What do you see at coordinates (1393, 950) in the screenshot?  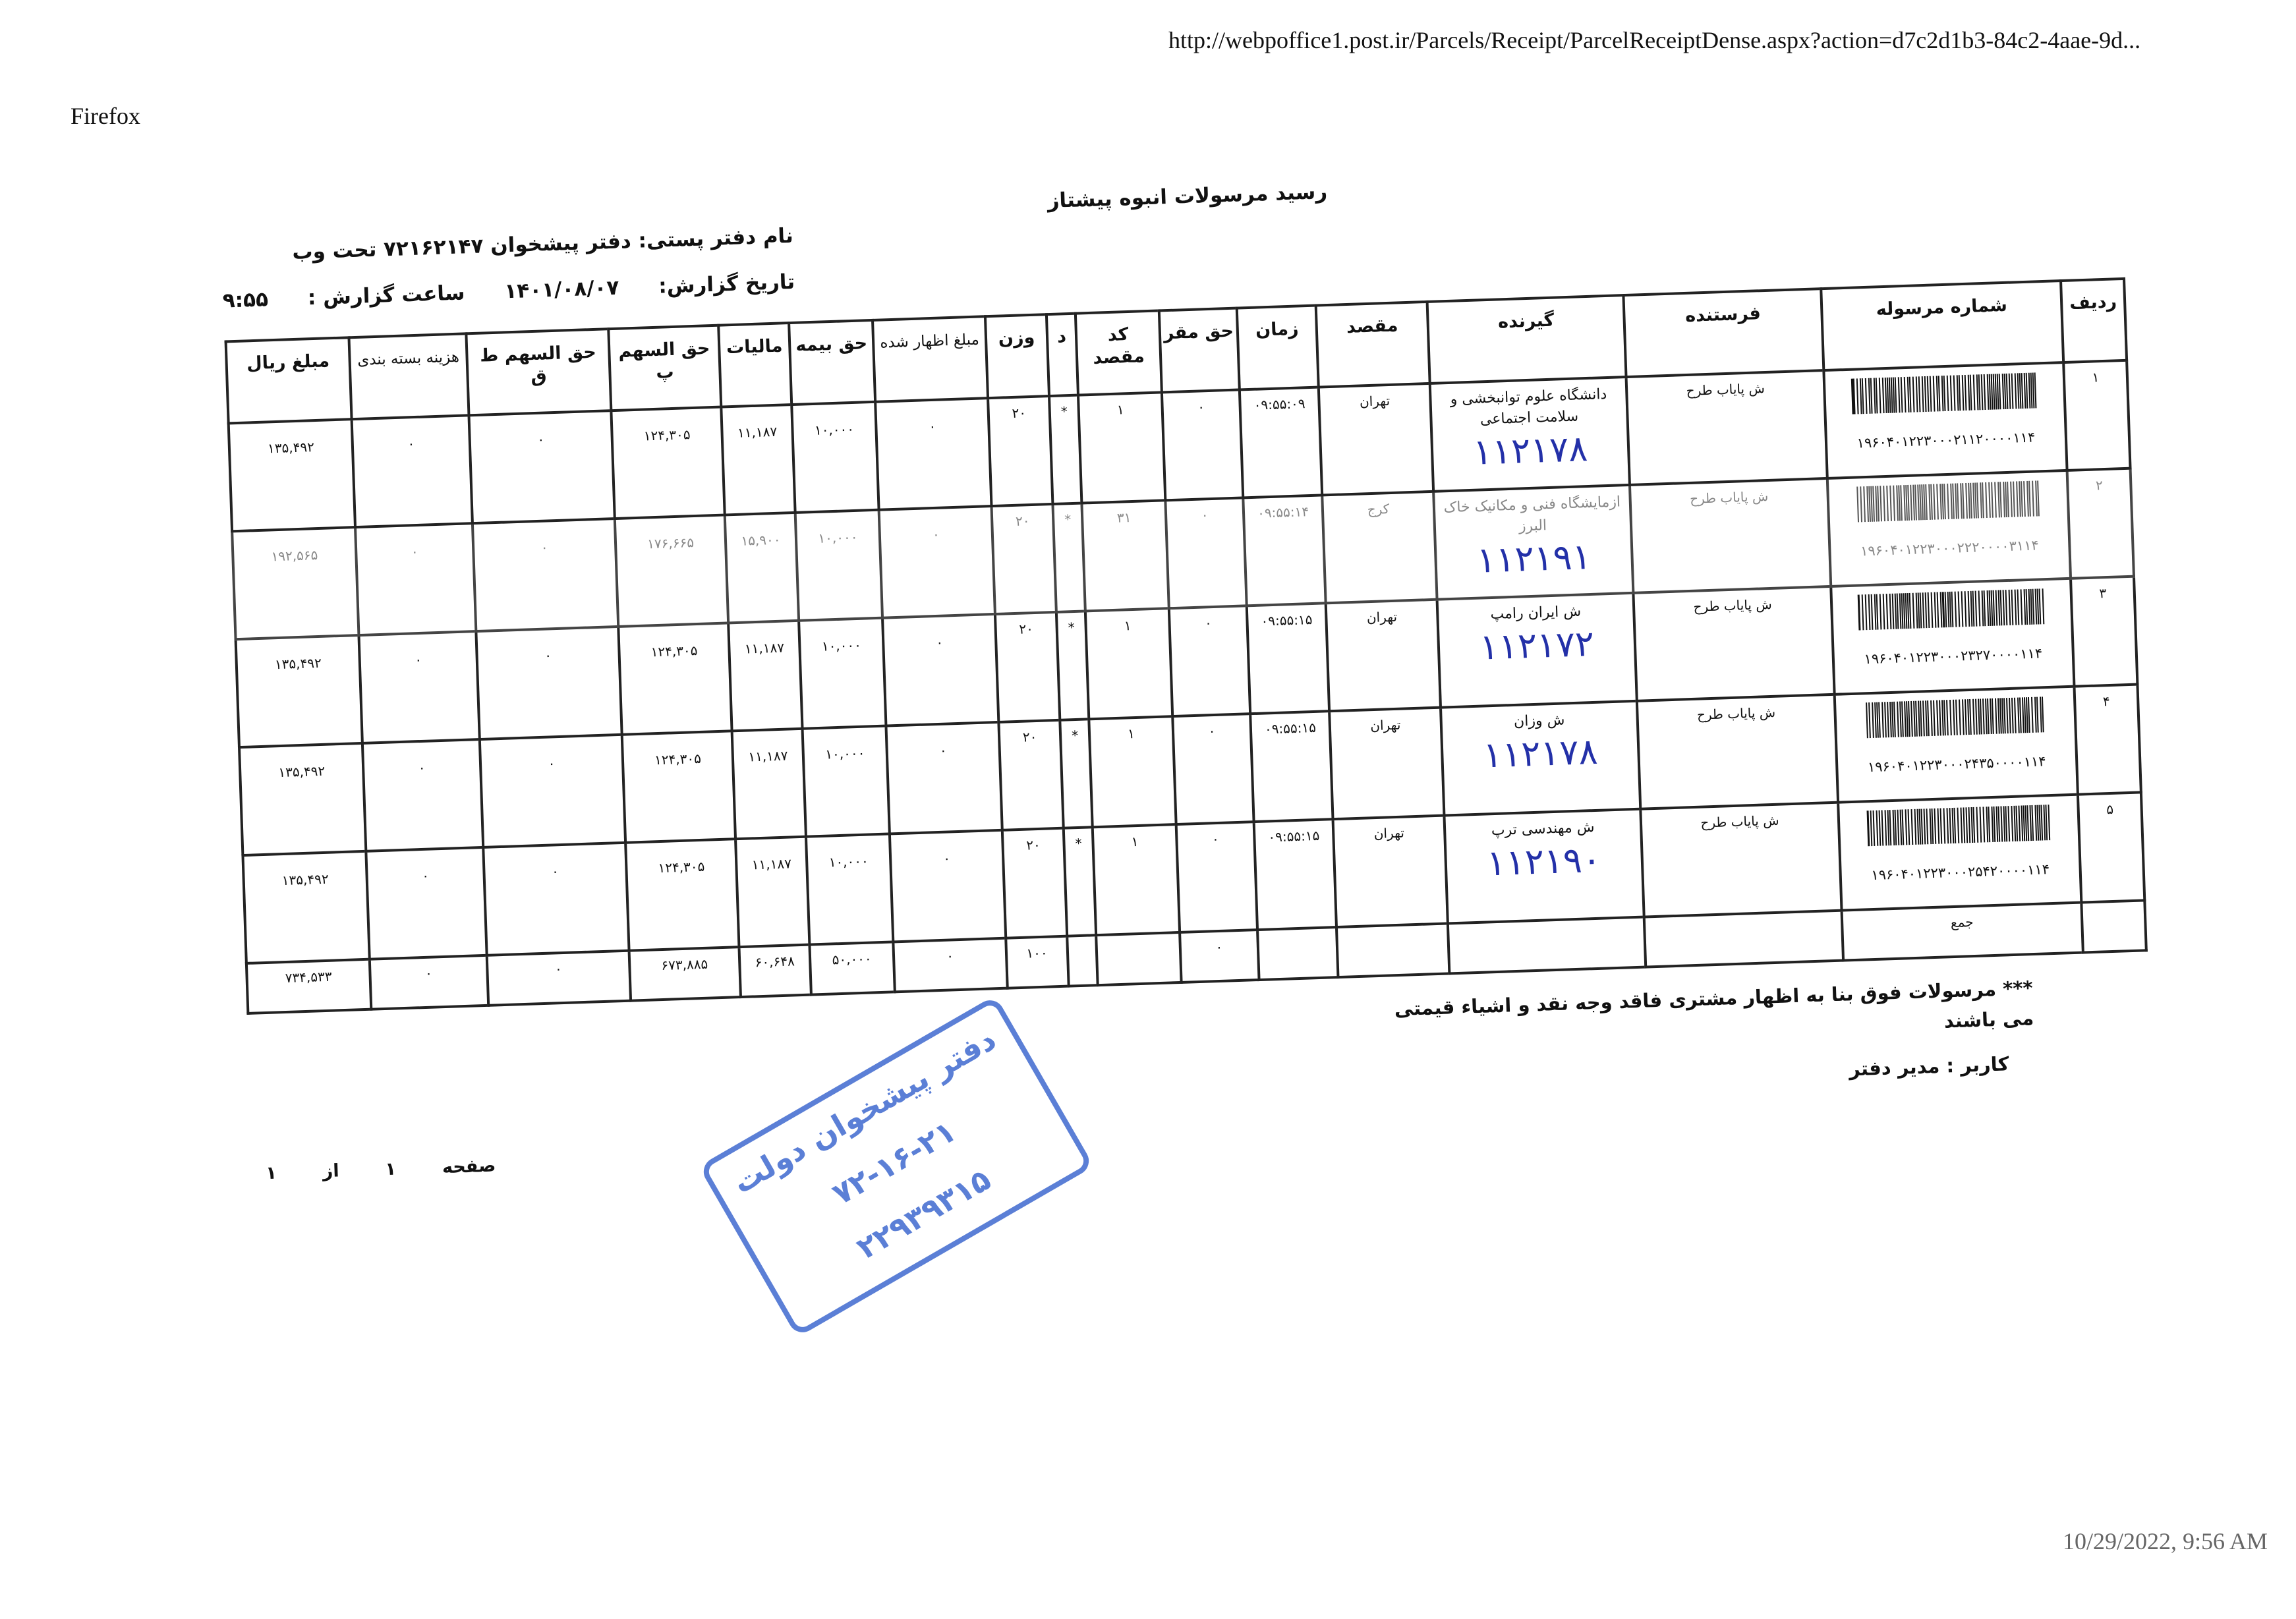 I see `total-destination` at bounding box center [1393, 950].